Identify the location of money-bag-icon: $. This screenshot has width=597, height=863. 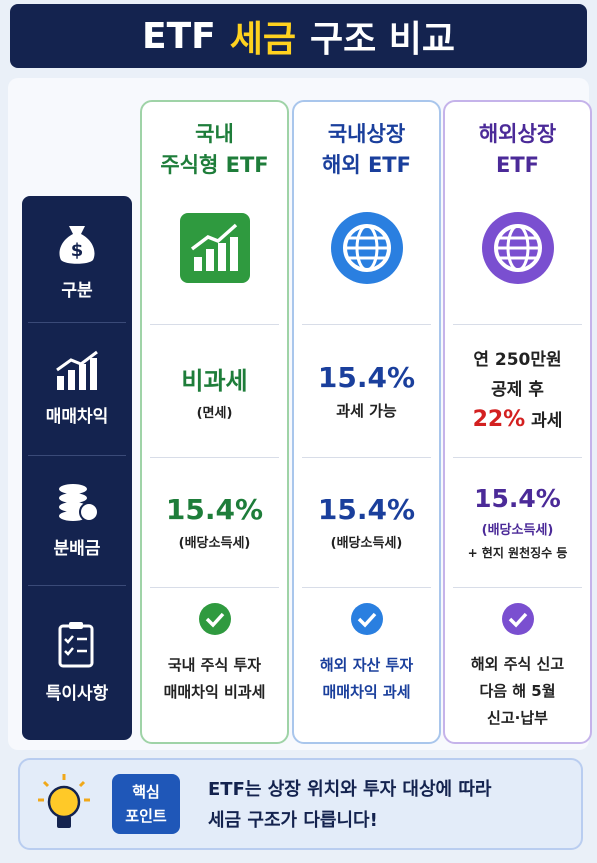
(77, 244).